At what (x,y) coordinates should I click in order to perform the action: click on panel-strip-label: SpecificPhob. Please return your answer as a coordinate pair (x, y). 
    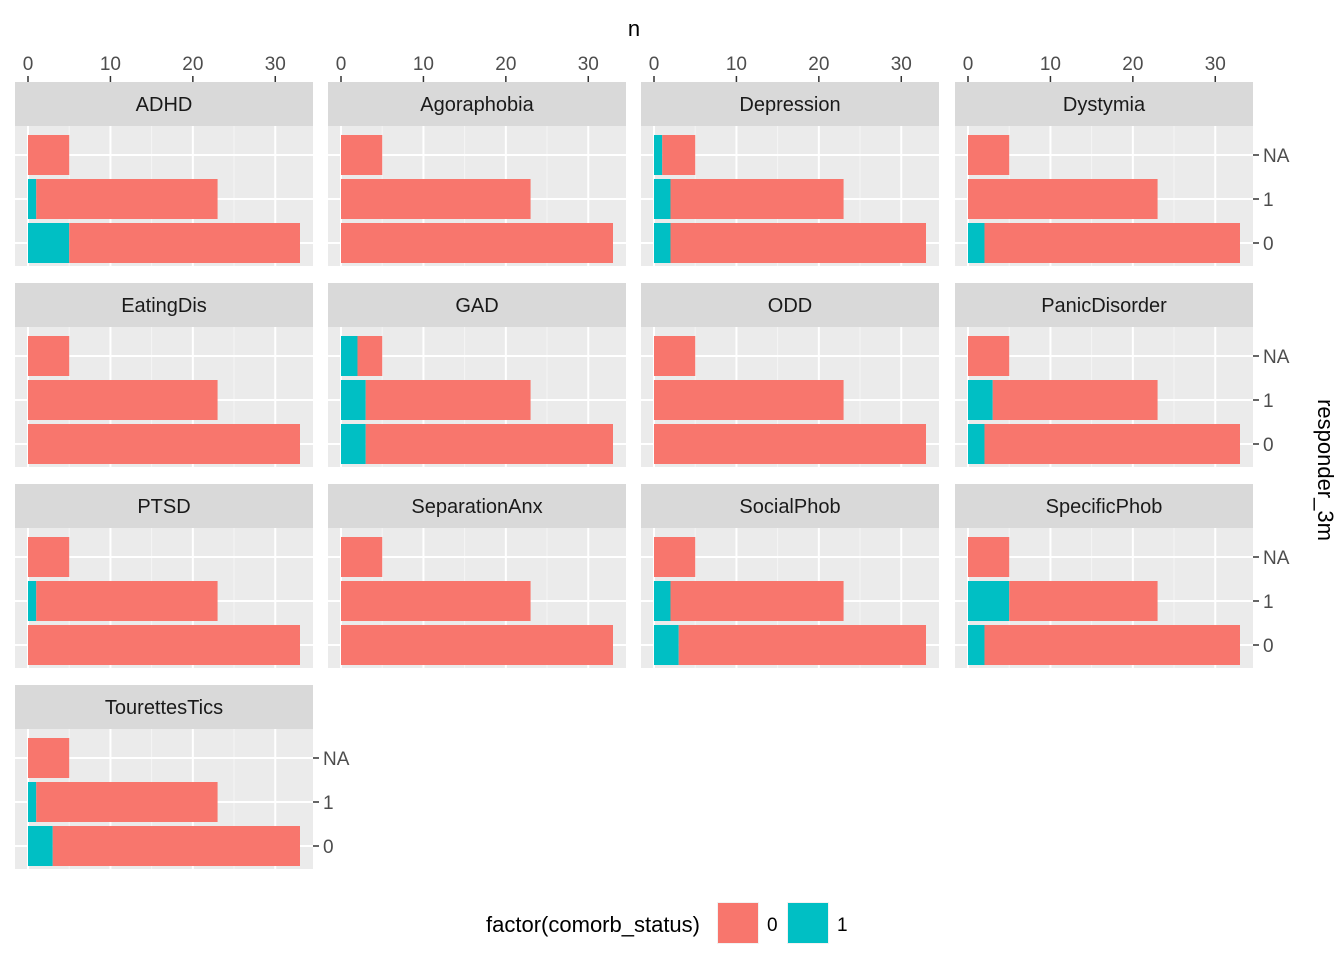
    Looking at the image, I should click on (1104, 507).